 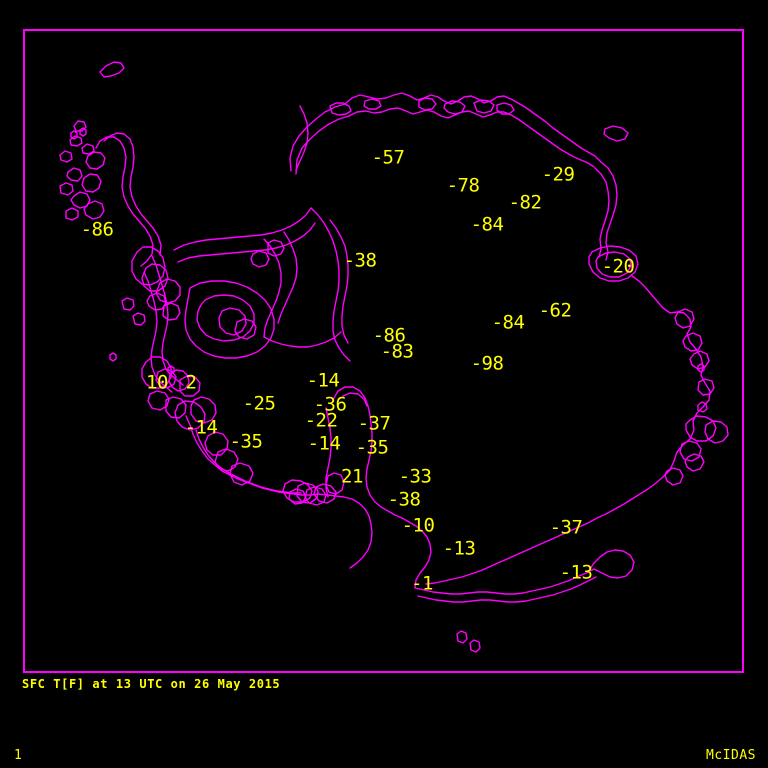 What do you see at coordinates (321, 420) in the screenshot?
I see `temperature-observation: -22` at bounding box center [321, 420].